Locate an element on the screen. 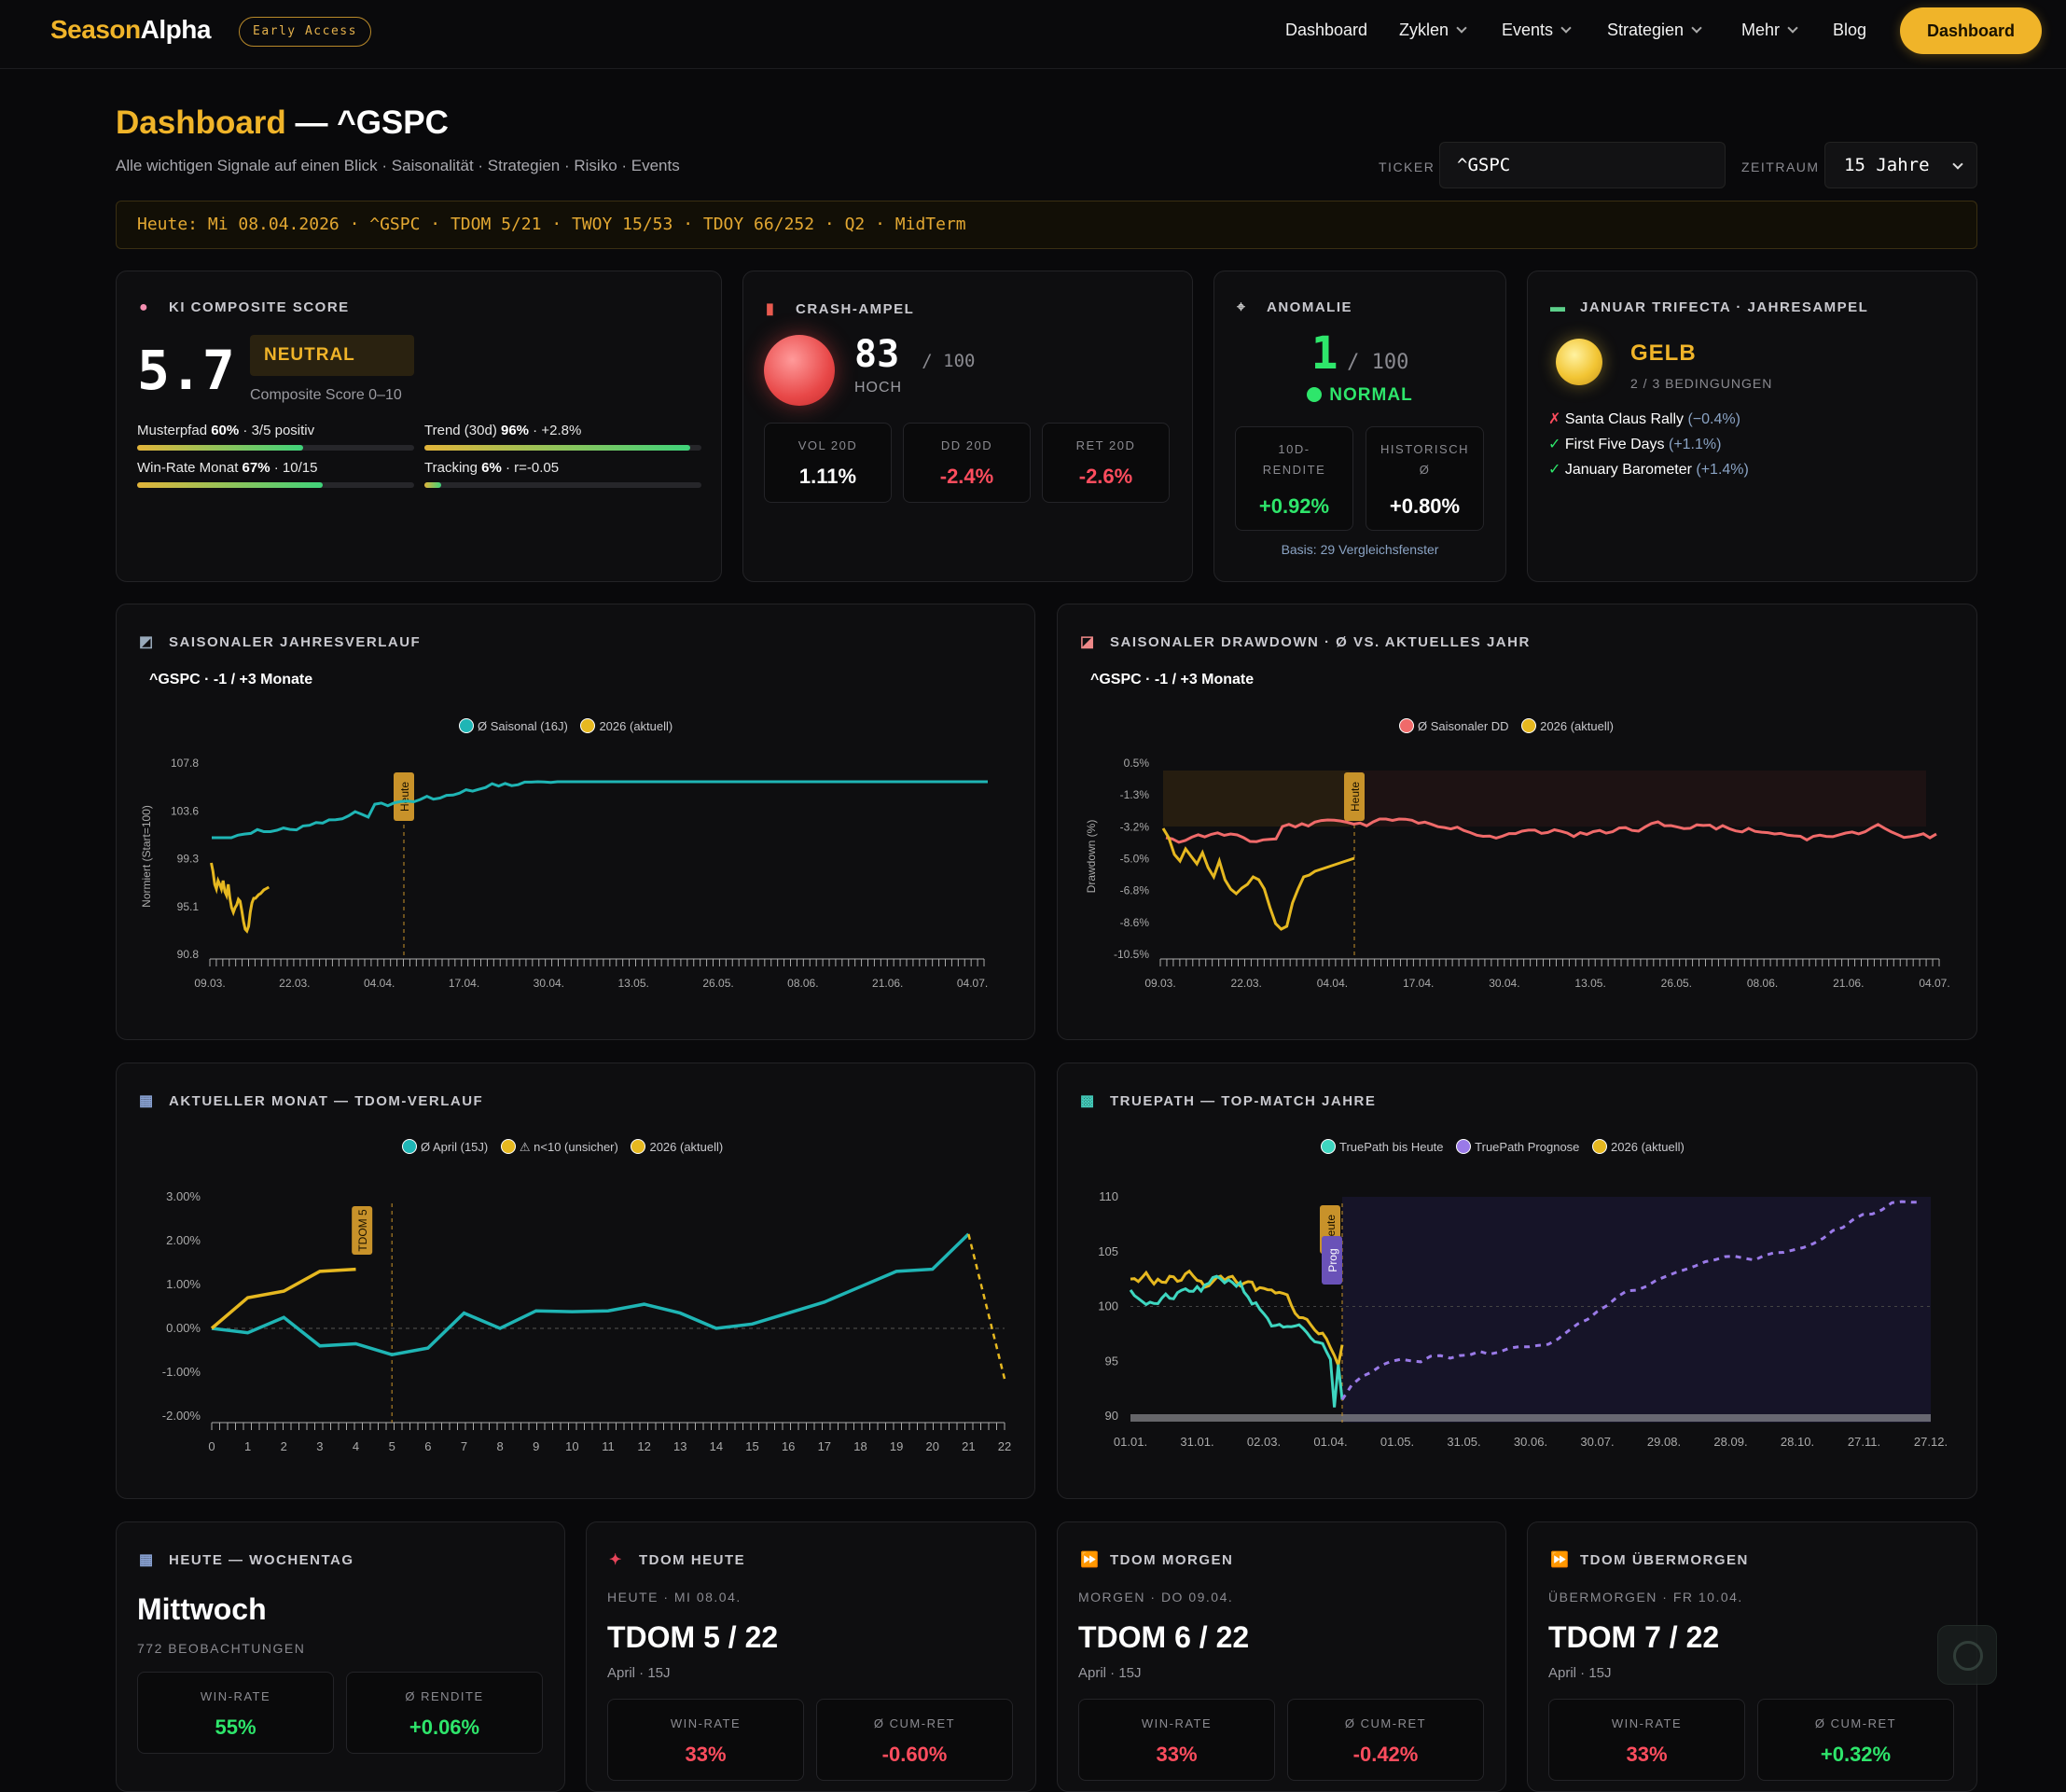 This screenshot has height=1792, width=2066. x-tick-label: 20 is located at coordinates (932, 1446).